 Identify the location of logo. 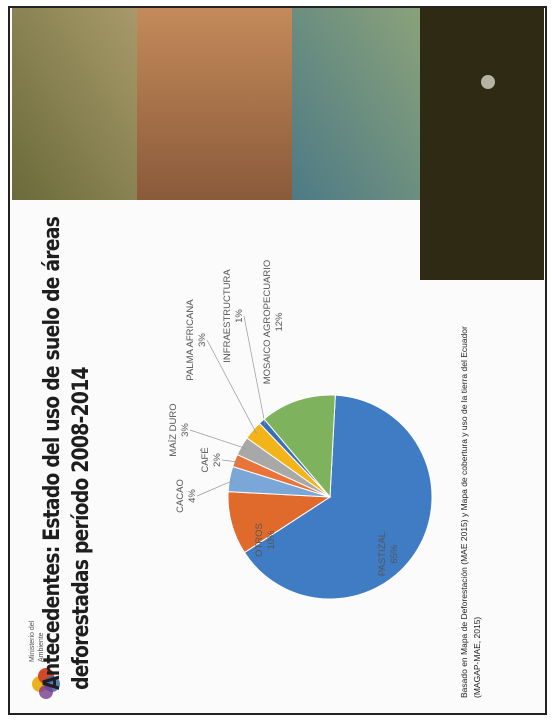
(46, 683).